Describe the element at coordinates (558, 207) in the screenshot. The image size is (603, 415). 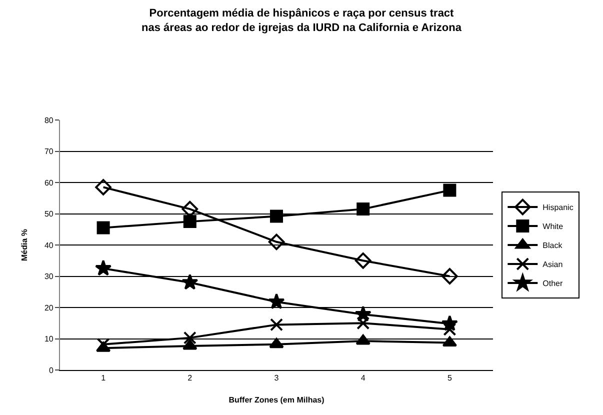
I see `legend-label: Hispanic` at that location.